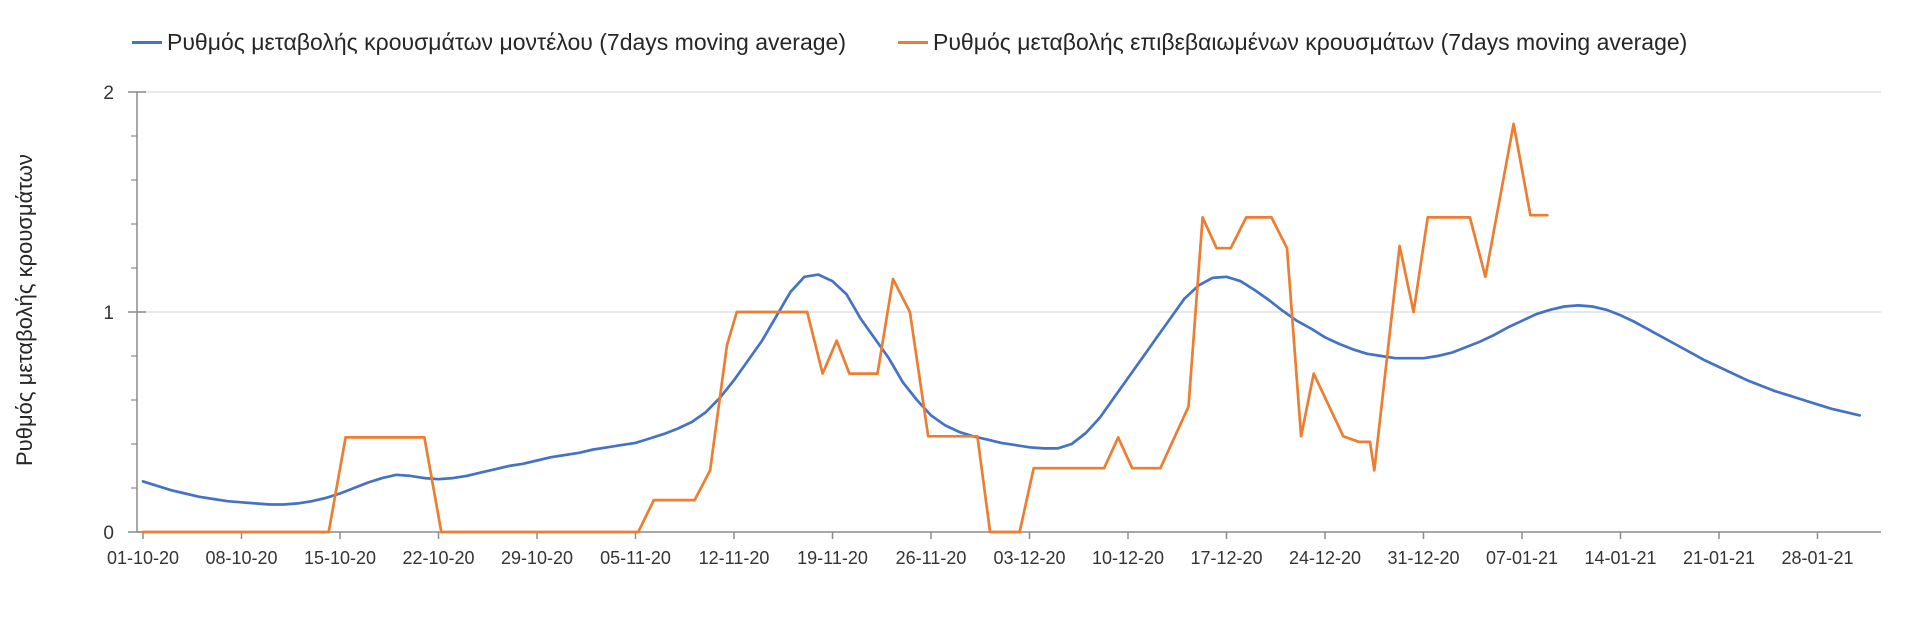  I want to click on svg-text: 26-11-20, so click(931, 558).